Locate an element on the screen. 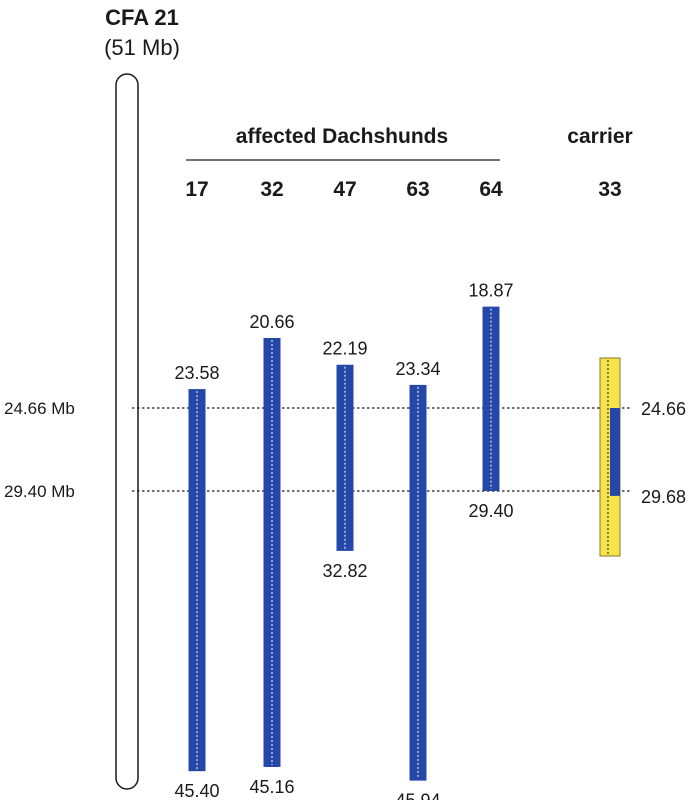 The width and height of the screenshot is (698, 800). reference-line-label: 29.40 Mb is located at coordinates (39, 491).